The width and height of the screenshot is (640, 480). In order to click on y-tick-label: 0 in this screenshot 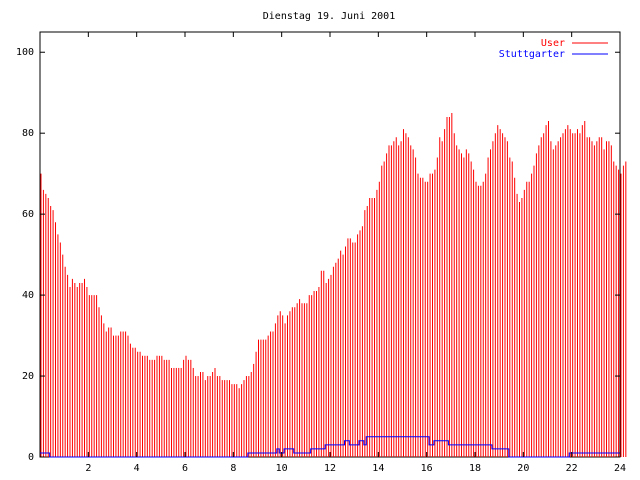, I will do `click(31, 457)`.